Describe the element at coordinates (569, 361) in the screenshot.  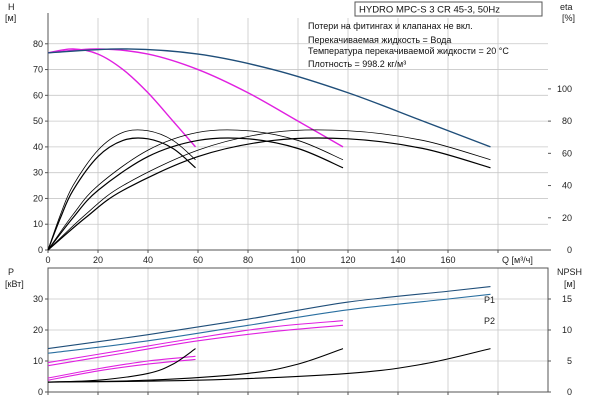
I see `y2-tick-label: 5` at that location.